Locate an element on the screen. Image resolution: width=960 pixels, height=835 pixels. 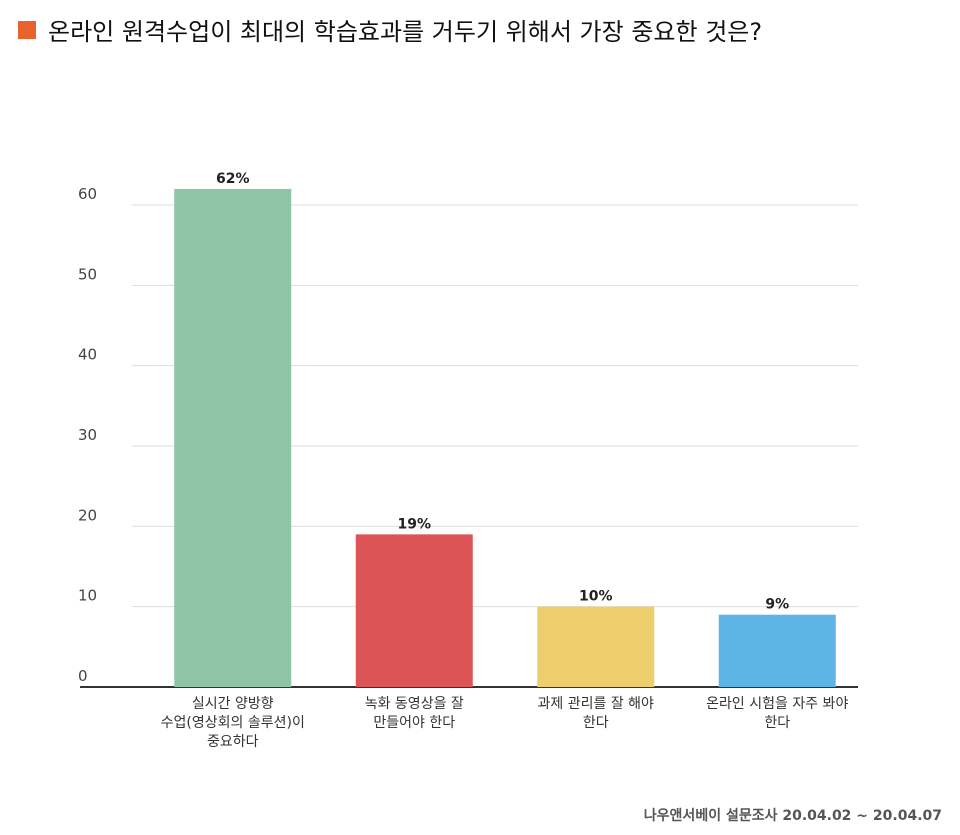
x-tick-label: 실시간 양방향 수업(영상회의 솔루션)이 중요하다 is located at coordinates (232, 723).